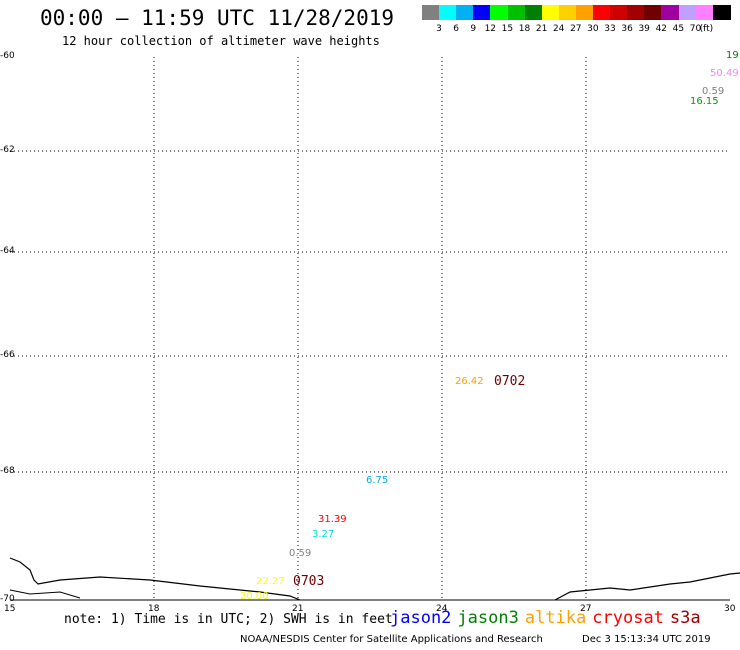 The height and width of the screenshot is (650, 740). Describe the element at coordinates (730, 609) in the screenshot. I see `longitude-label: 30` at that location.